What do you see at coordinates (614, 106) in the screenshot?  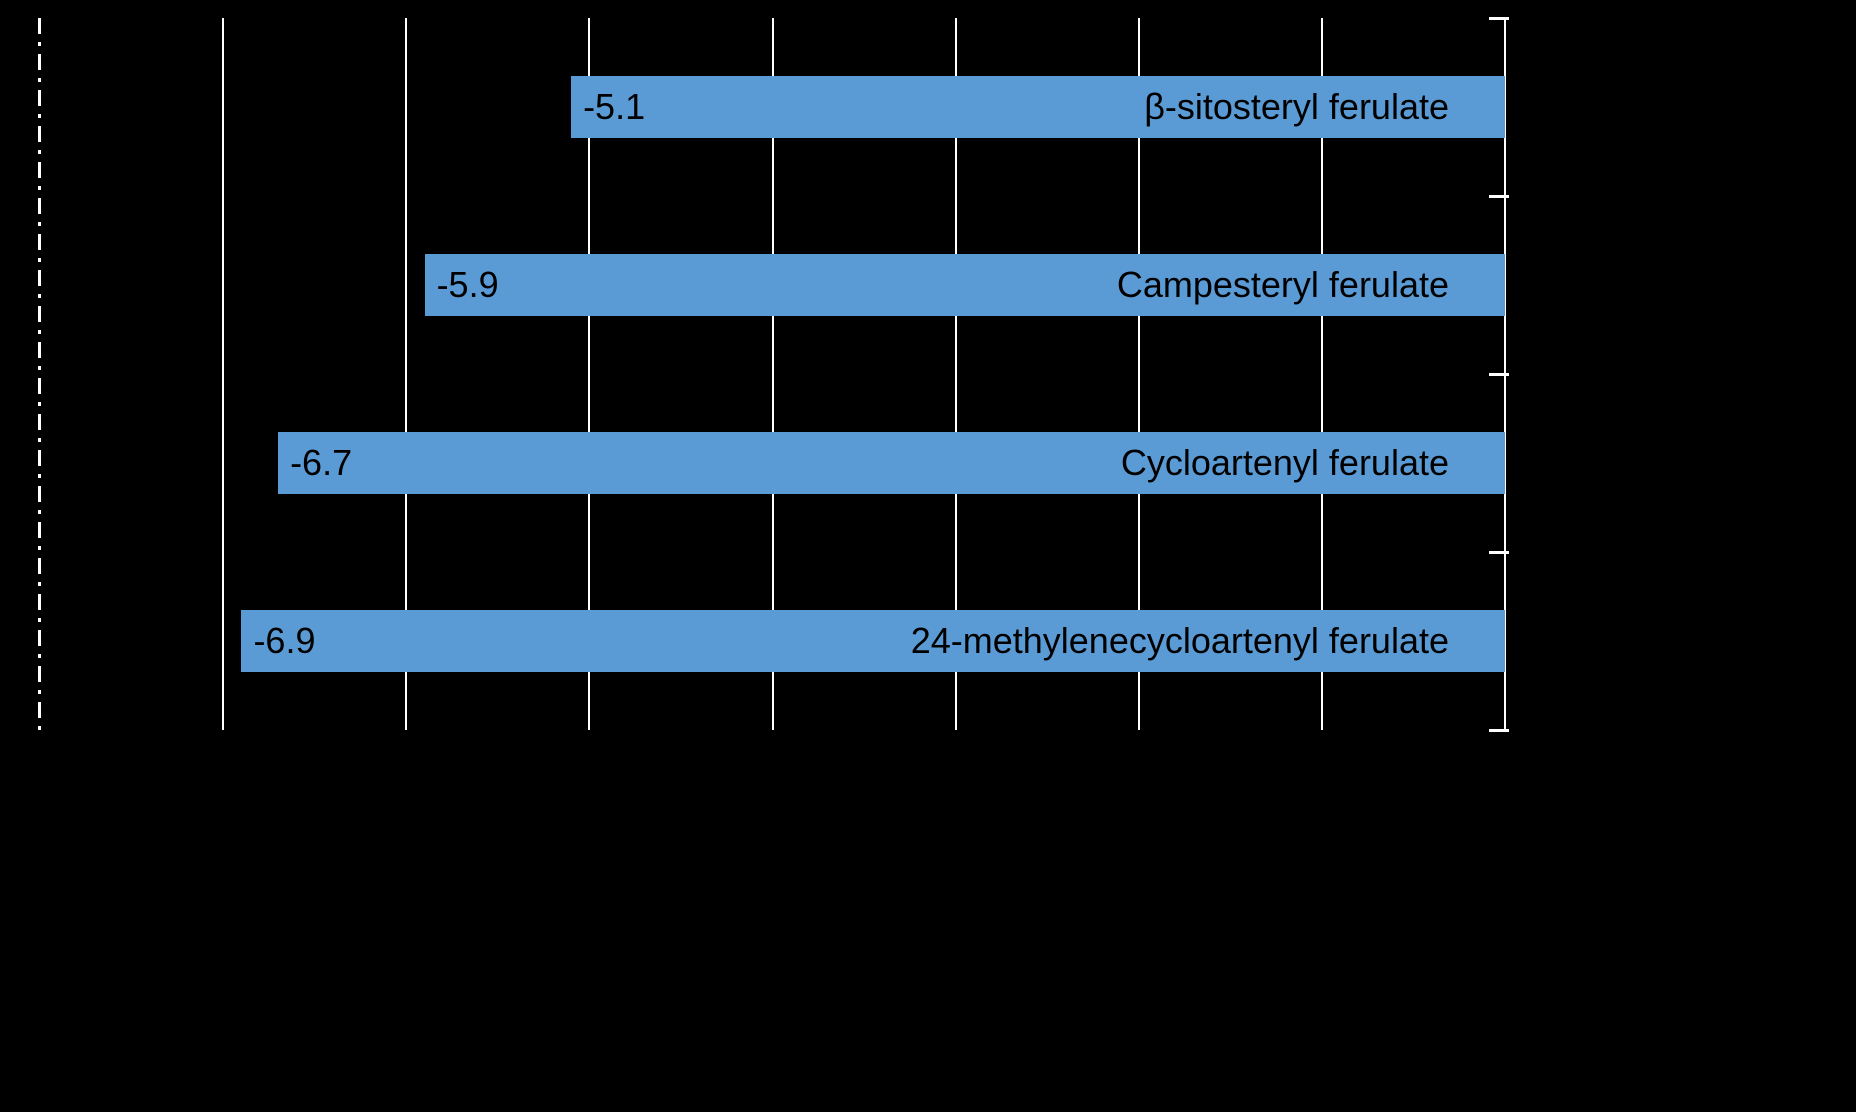 I see `bar-value-label: -5.1` at bounding box center [614, 106].